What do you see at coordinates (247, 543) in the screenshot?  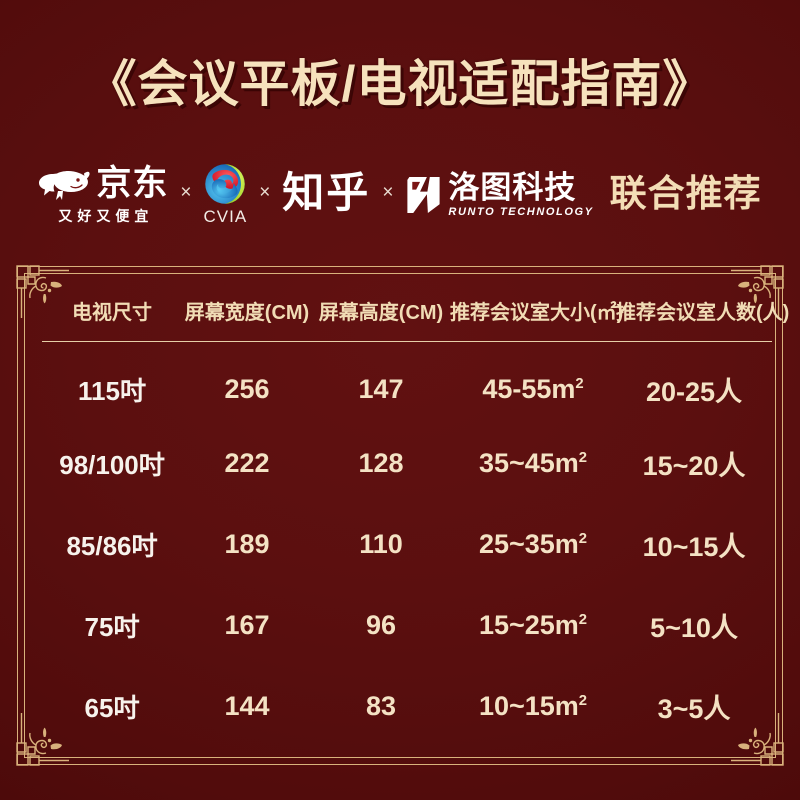 I see `cell-screen-width: 189` at bounding box center [247, 543].